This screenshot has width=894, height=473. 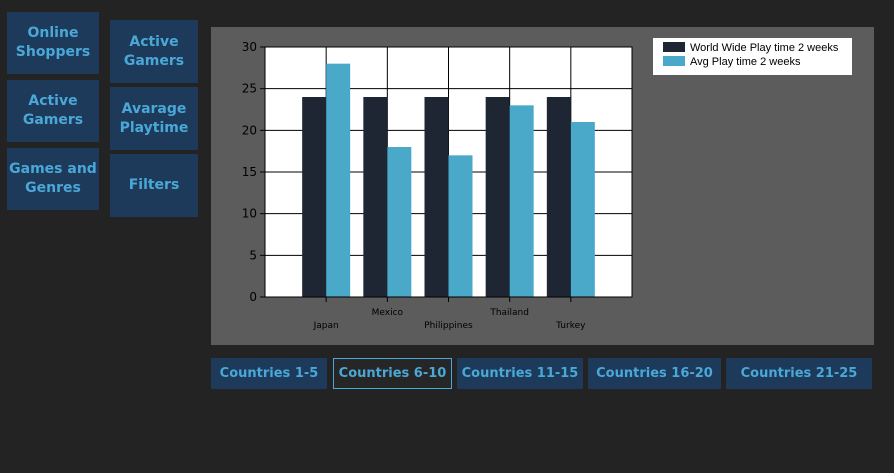 What do you see at coordinates (326, 326) in the screenshot?
I see `x-tick-label: Japan` at bounding box center [326, 326].